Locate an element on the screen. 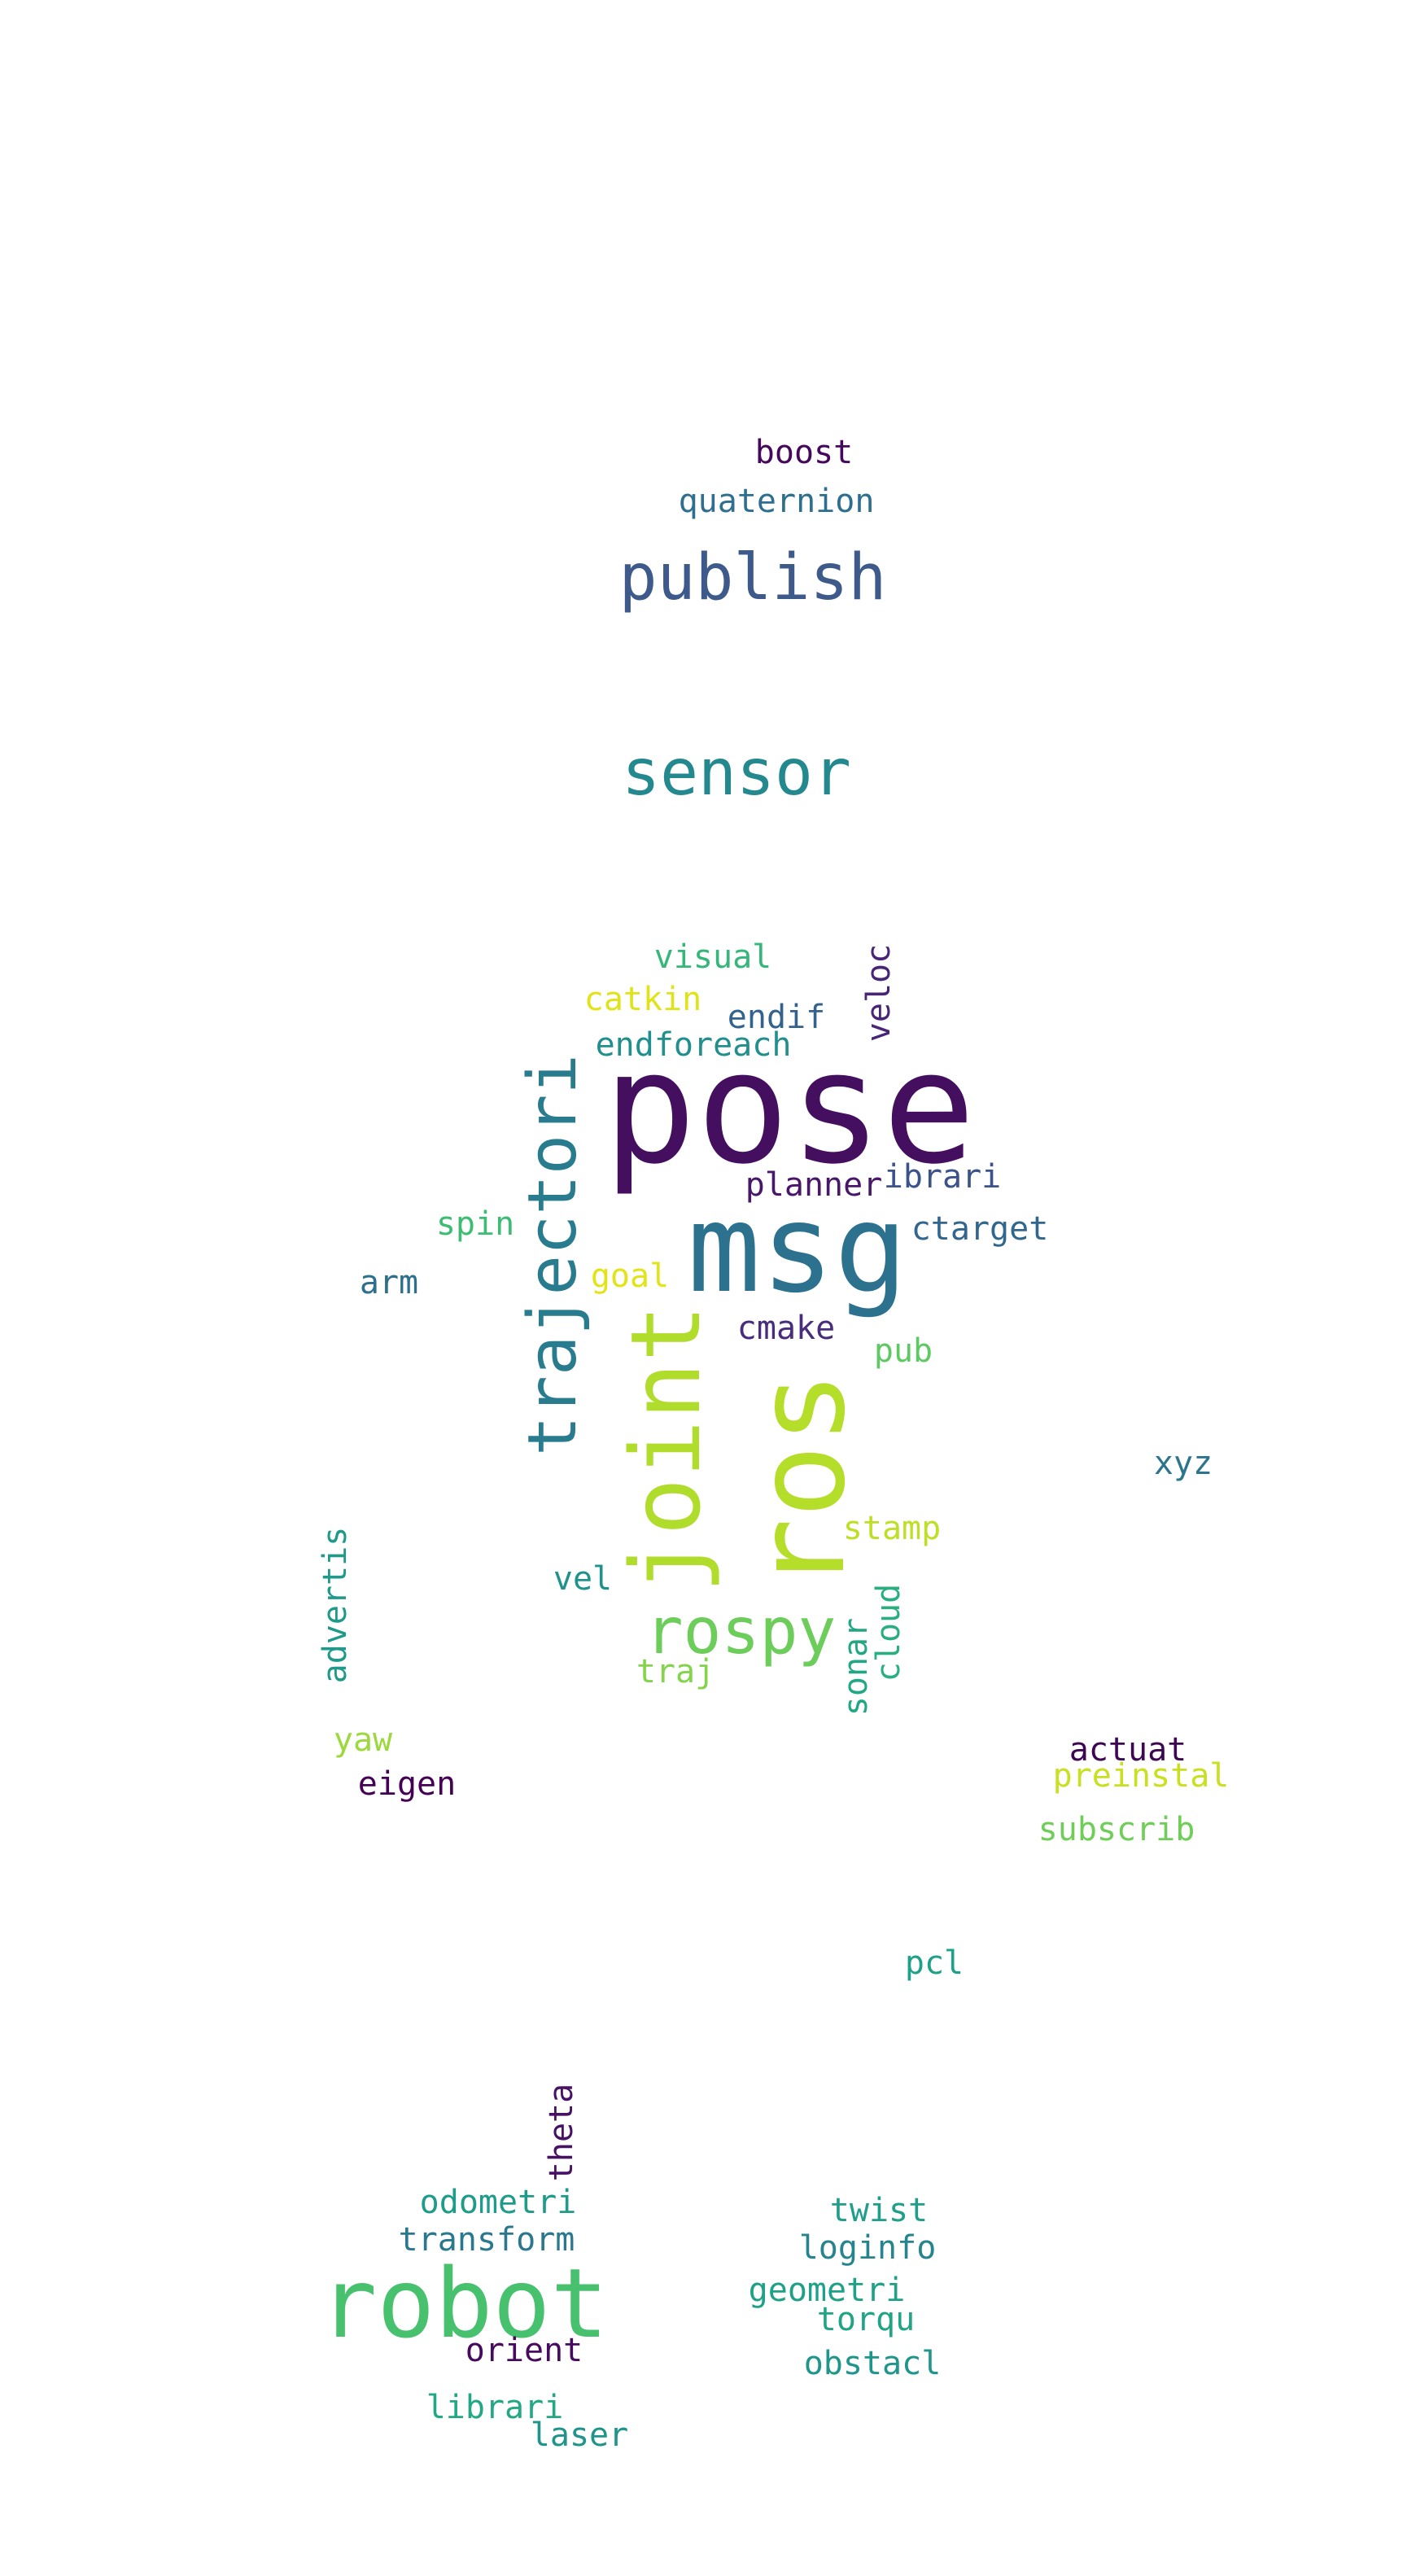 Image resolution: width=1416 pixels, height=2576 pixels. word-cmake: cmake is located at coordinates (786, 1328).